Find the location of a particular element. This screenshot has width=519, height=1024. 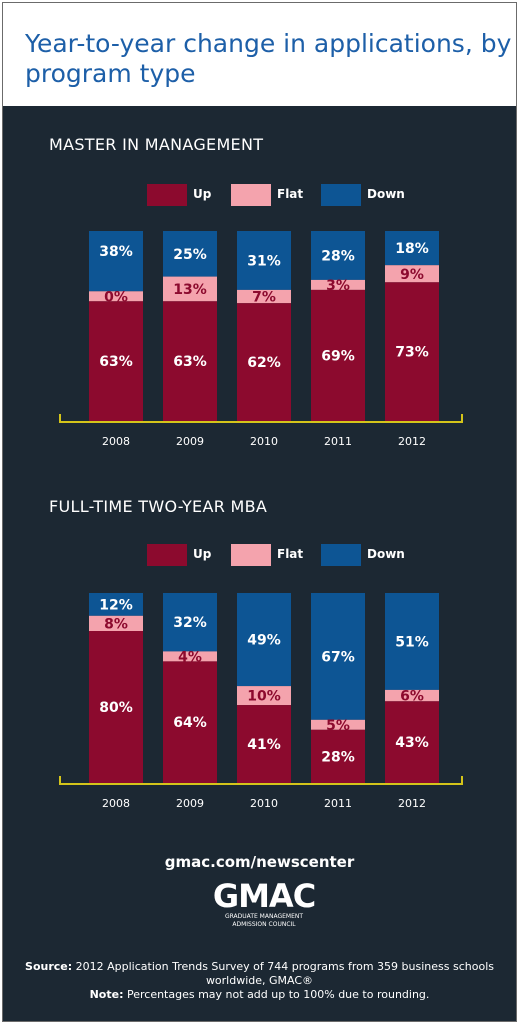

data-label-down-2009: 25% is located at coordinates (190, 255).